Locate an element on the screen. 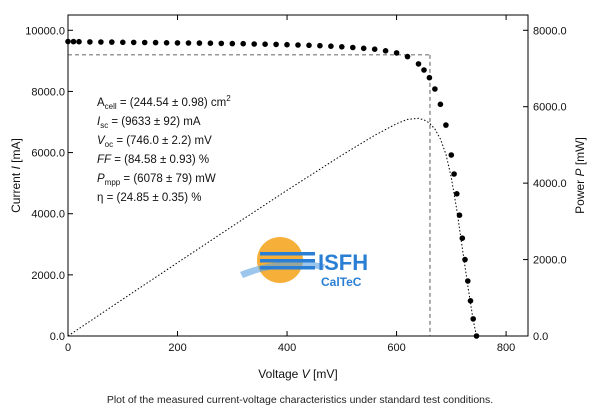  annotation-subscript: sc is located at coordinates (104, 125).